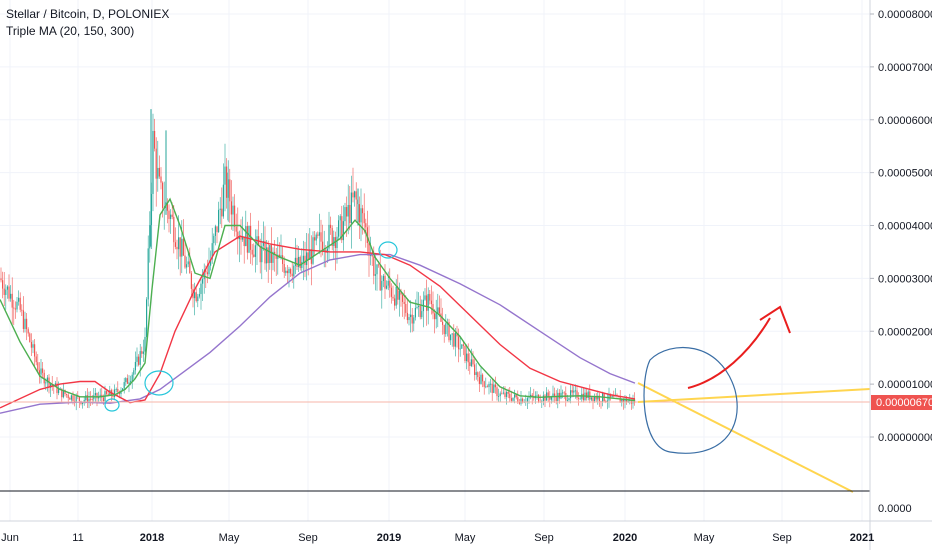 The height and width of the screenshot is (550, 932). I want to click on trendline-down, so click(745, 437).